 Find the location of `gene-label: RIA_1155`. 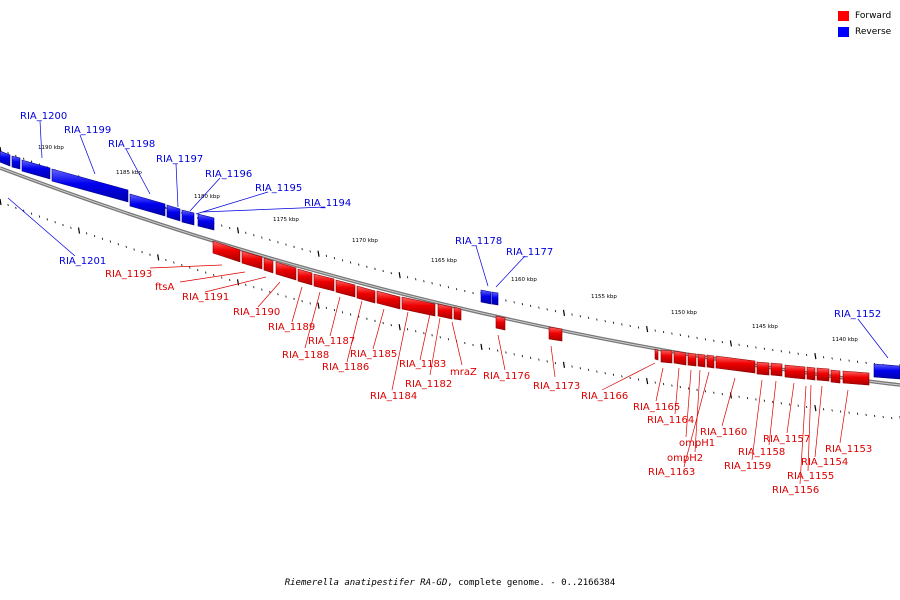

gene-label: RIA_1155 is located at coordinates (810, 476).